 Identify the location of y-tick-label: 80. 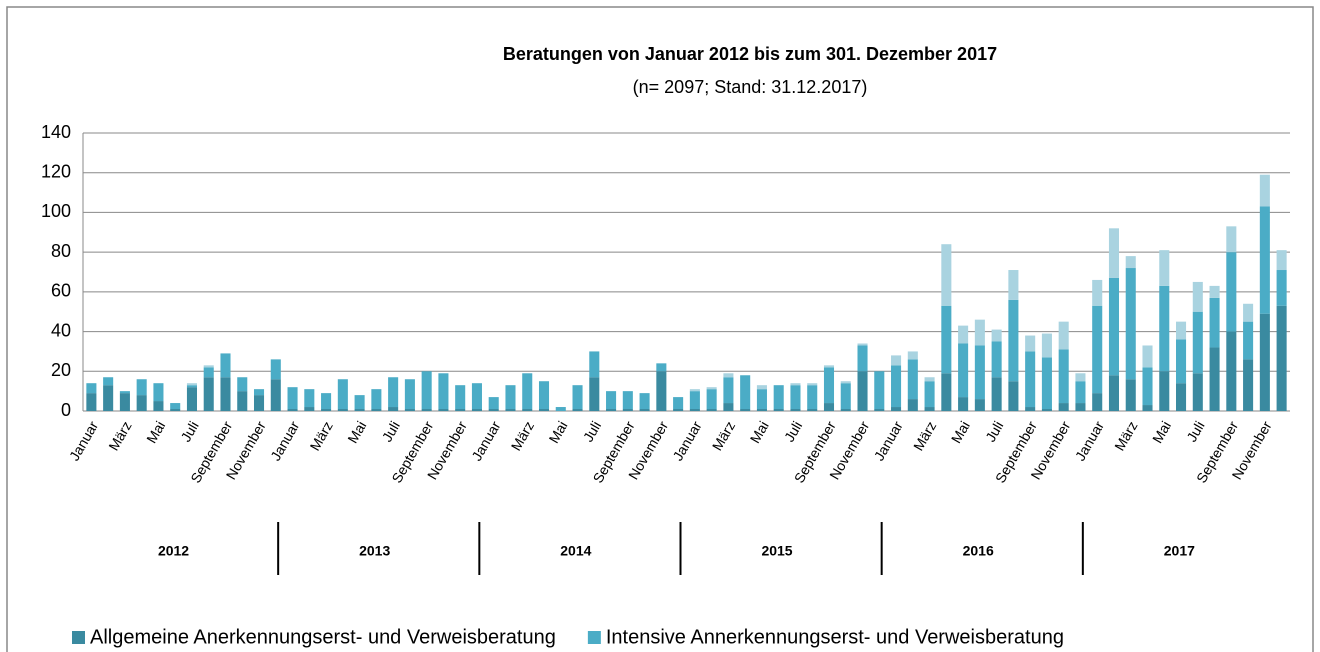
(61, 251).